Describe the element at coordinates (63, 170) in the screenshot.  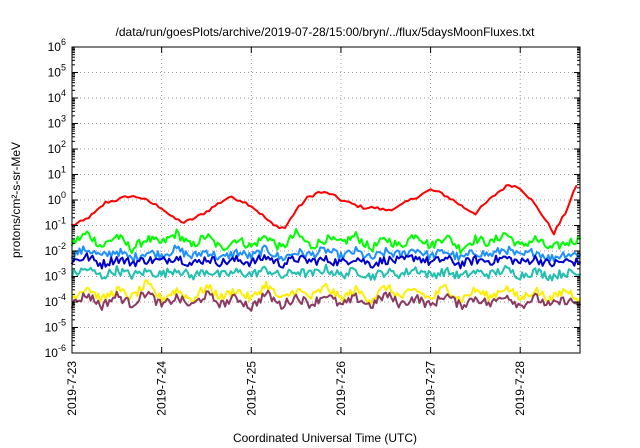
I see `y-tick-label-exponent: 1` at that location.